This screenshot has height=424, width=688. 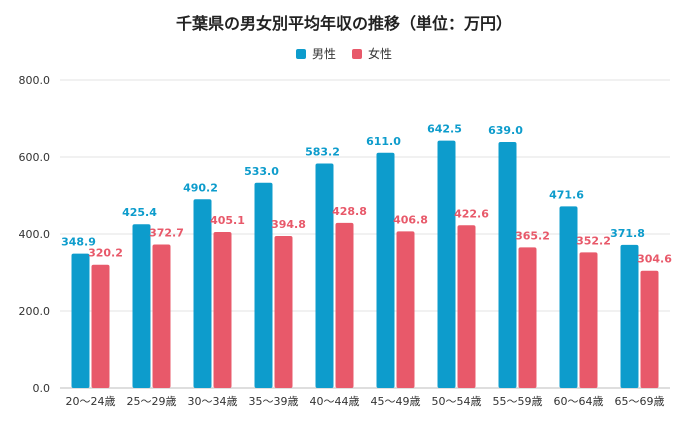 I want to click on x-tick-label: 25〜29歳, so click(x=152, y=401).